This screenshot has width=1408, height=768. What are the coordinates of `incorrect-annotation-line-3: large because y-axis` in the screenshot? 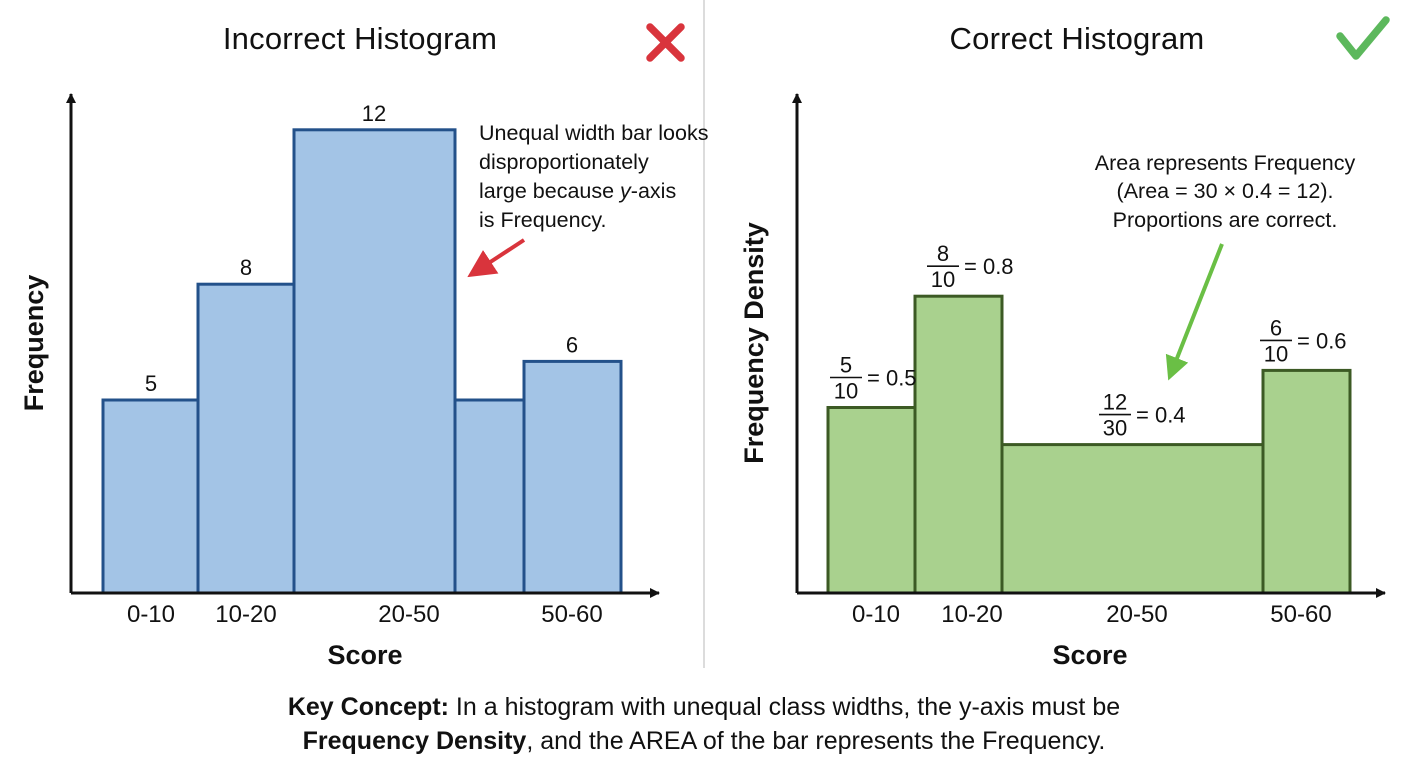 It's located at (577, 191).